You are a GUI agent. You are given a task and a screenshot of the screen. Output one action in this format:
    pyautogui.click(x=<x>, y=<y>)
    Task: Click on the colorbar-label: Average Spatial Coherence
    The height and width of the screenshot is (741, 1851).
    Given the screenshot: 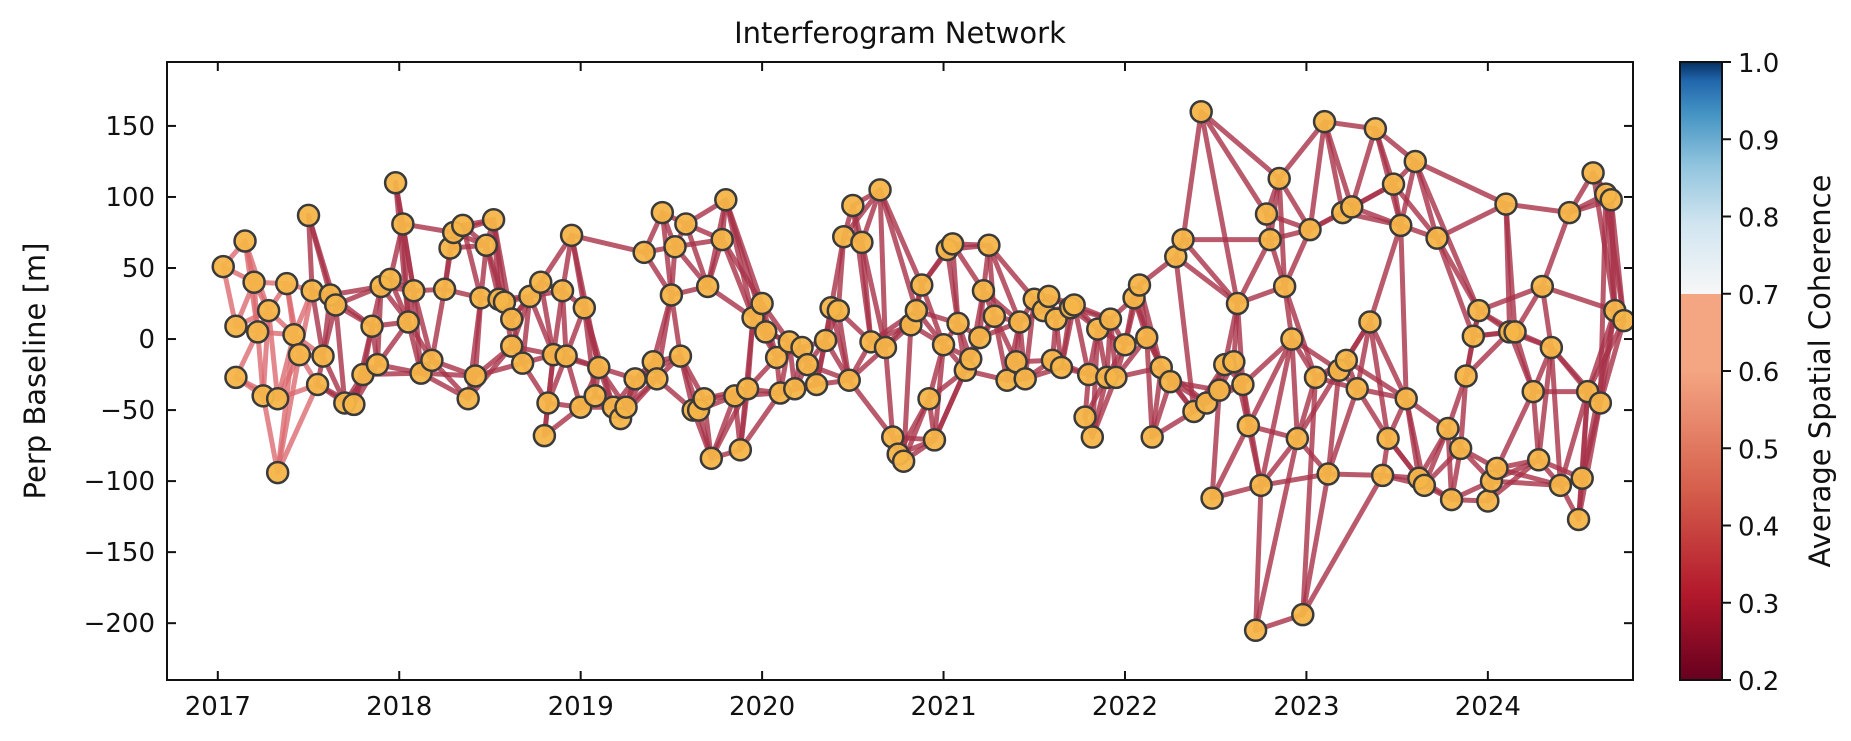 What is the action you would take?
    pyautogui.click(x=1820, y=371)
    